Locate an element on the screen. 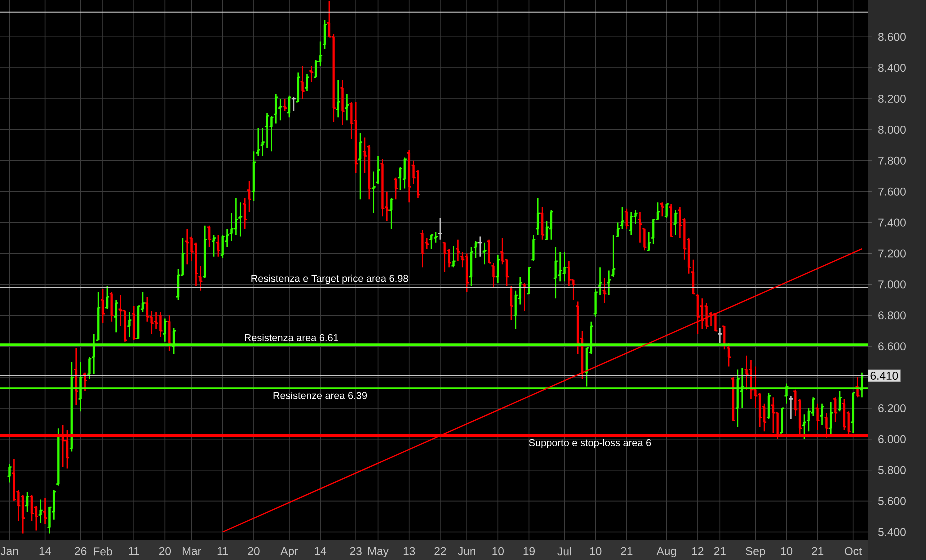  x-tick-label: 19 is located at coordinates (530, 551).